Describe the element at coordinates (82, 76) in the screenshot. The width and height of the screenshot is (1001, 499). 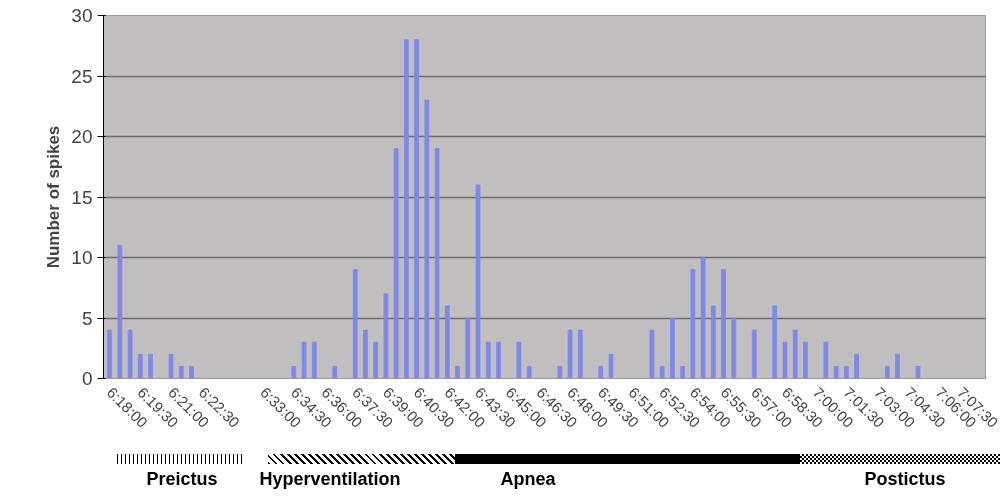
I see `y-tick-label: 25` at that location.